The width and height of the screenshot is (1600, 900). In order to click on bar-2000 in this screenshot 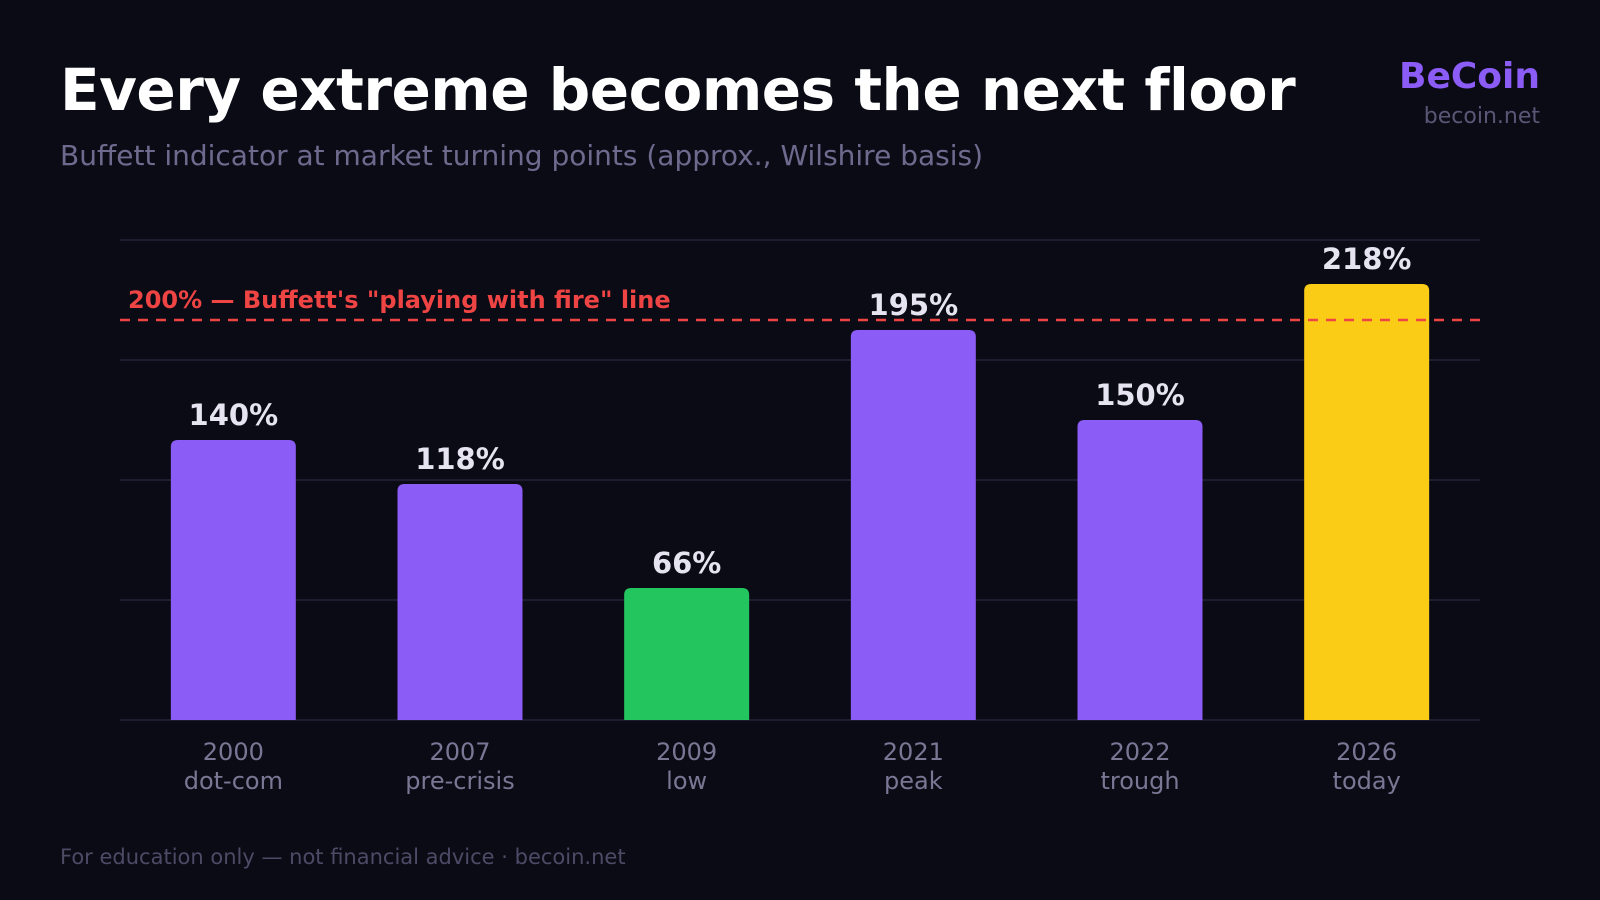, I will do `click(233, 580)`.